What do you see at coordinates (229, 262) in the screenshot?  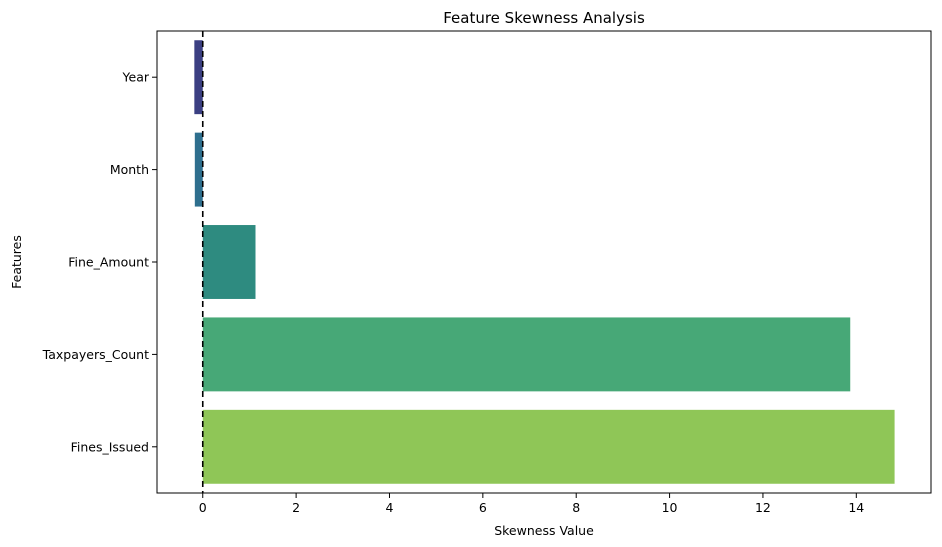 I see `bar-fine-amount` at bounding box center [229, 262].